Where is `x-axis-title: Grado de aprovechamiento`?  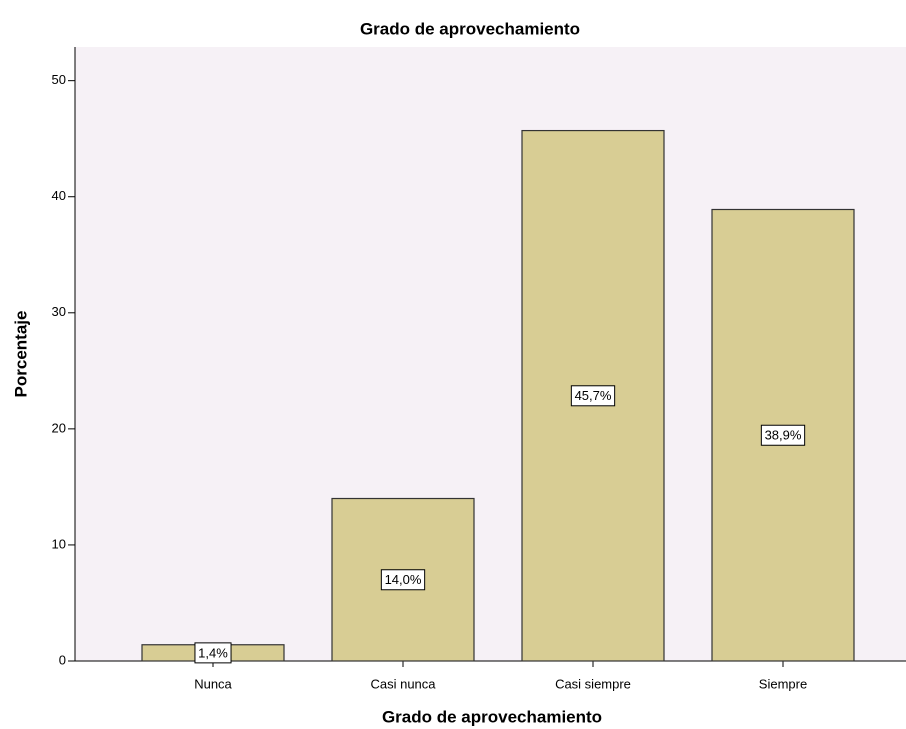
x-axis-title: Grado de aprovechamiento is located at coordinates (492, 716).